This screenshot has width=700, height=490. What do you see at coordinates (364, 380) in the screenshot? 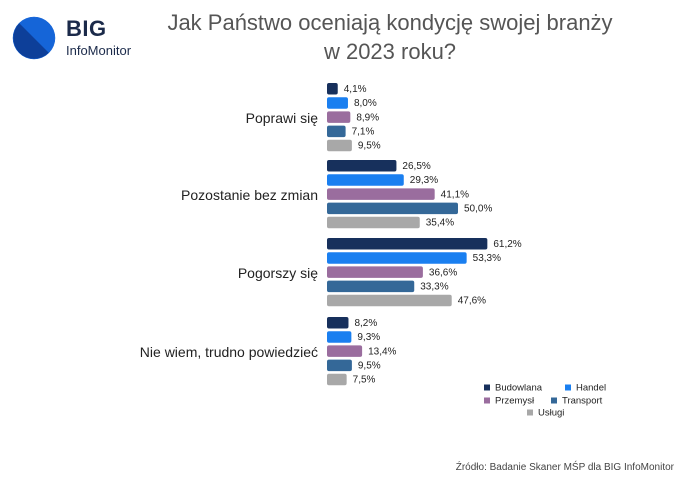
I see `data-label: 7,5%` at bounding box center [364, 380].